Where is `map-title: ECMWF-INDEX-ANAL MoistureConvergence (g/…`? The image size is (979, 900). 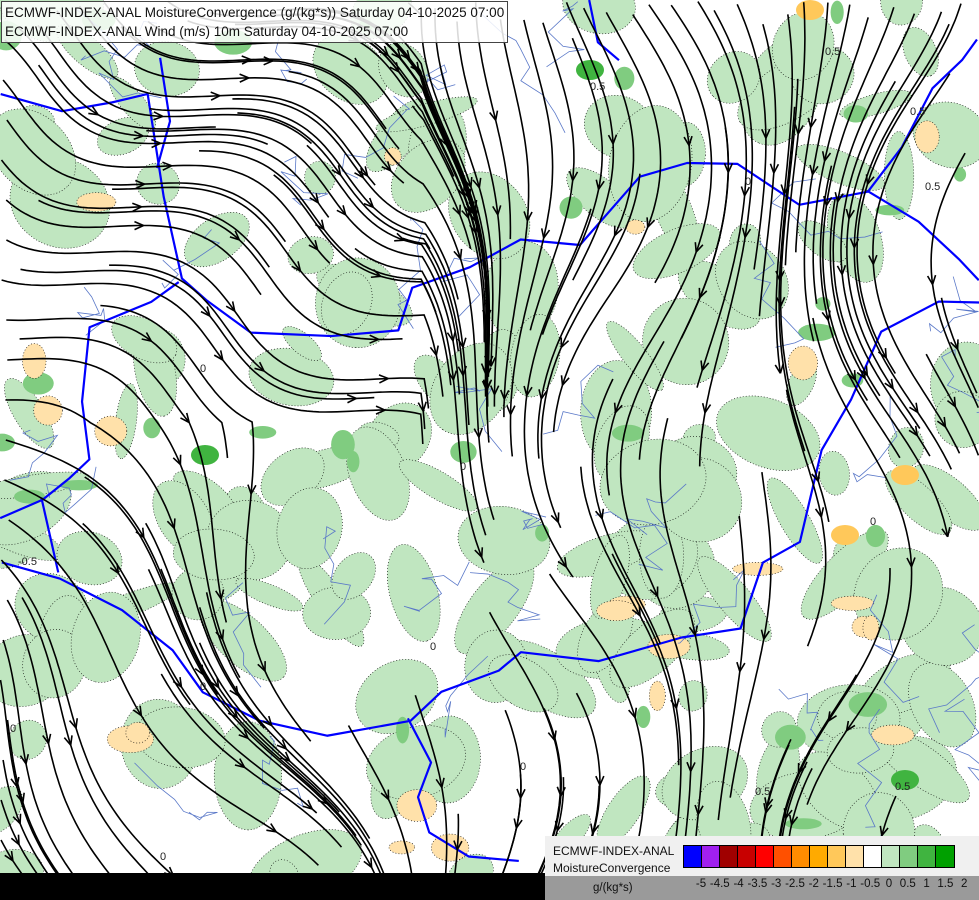
map-title: ECMWF-INDEX-ANAL MoistureConvergence (g/… is located at coordinates (255, 22).